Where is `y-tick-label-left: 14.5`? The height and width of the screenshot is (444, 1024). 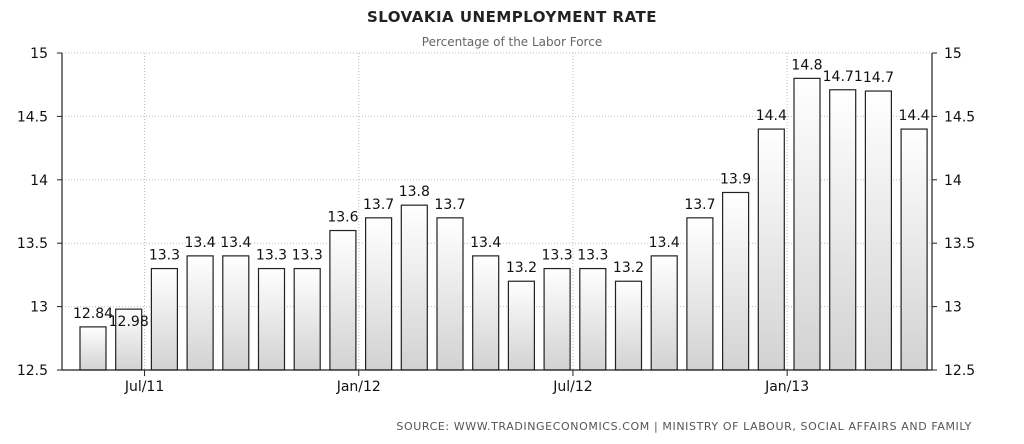 y-tick-label-left: 14.5 is located at coordinates (32, 117).